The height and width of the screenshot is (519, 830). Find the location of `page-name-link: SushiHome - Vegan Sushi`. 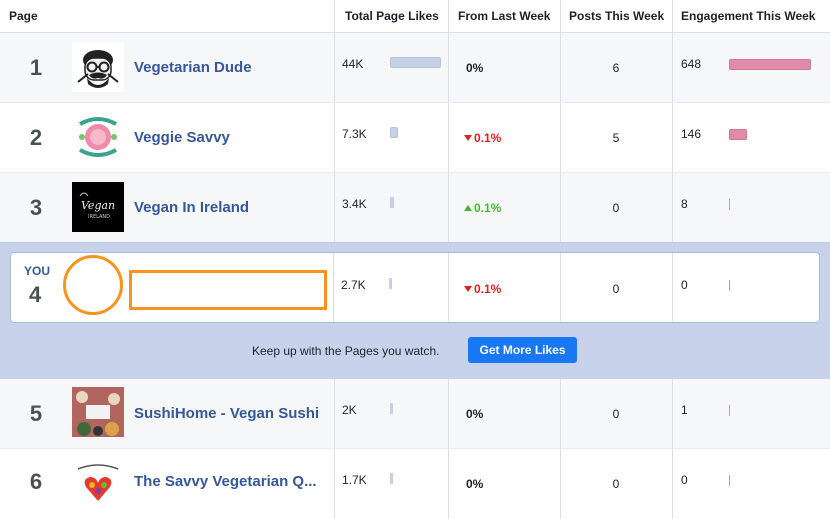

page-name-link: SushiHome - Vegan Sushi is located at coordinates (227, 413).